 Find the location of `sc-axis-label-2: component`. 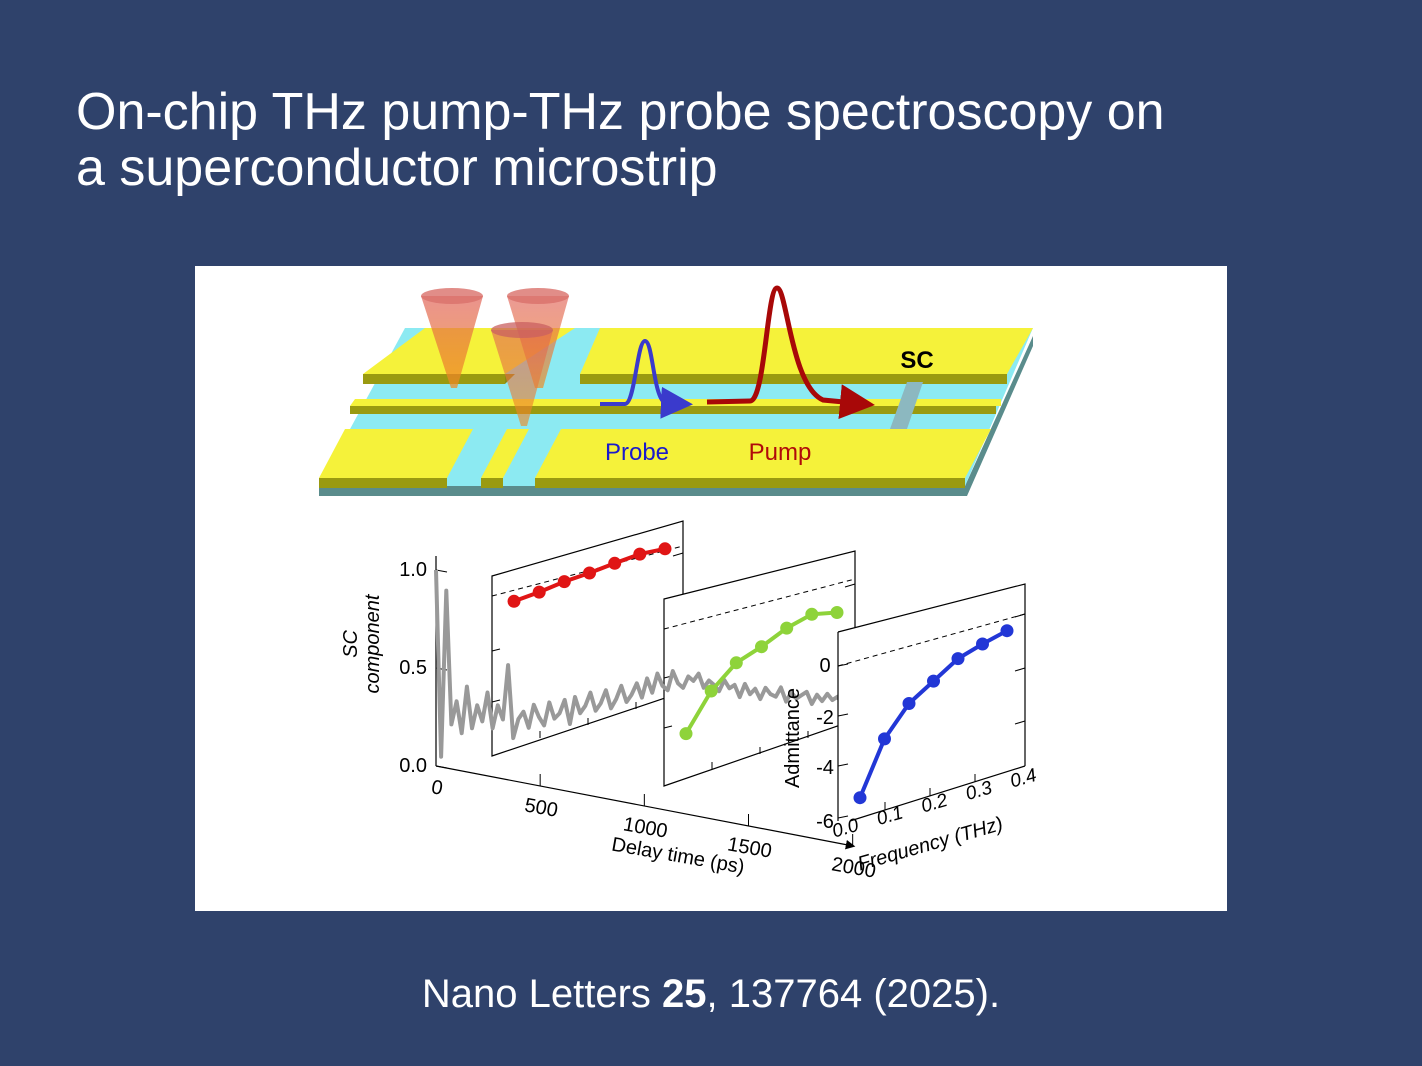

sc-axis-label-2: component is located at coordinates (373, 643).